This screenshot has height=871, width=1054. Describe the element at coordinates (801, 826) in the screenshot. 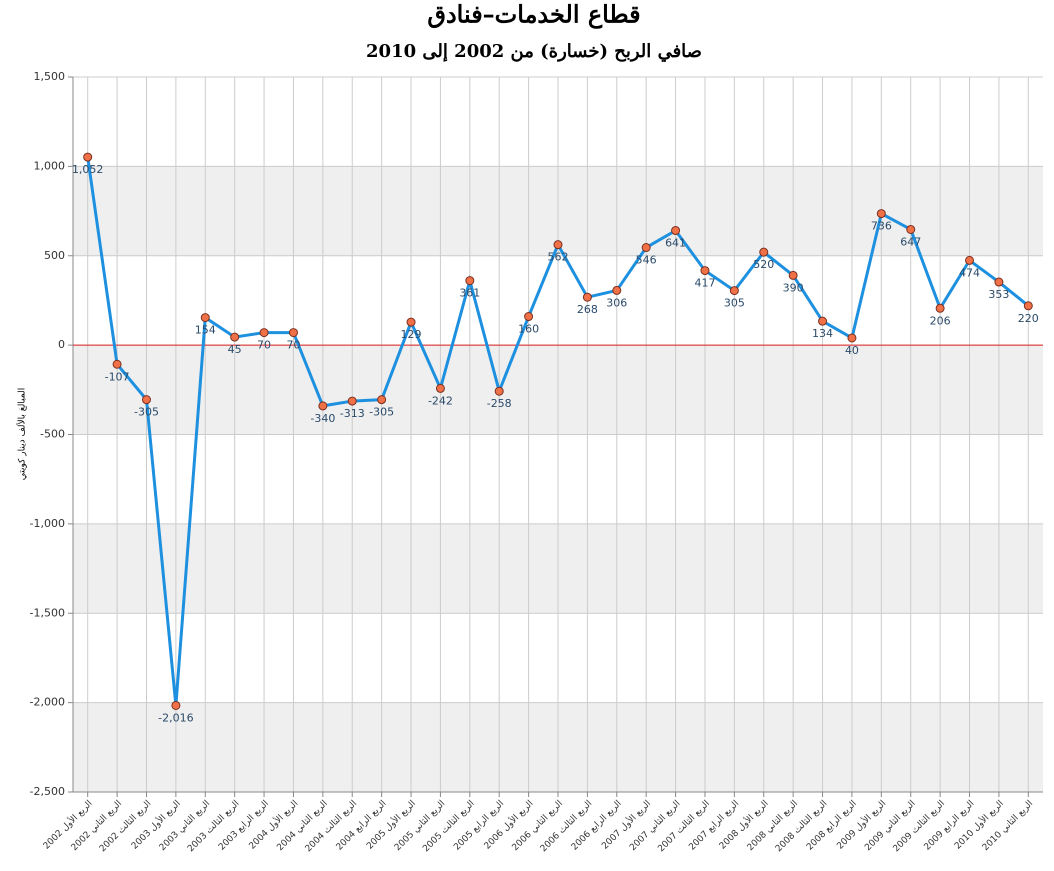

I see `x-tick-label: الربع الثالث 2008` at that location.